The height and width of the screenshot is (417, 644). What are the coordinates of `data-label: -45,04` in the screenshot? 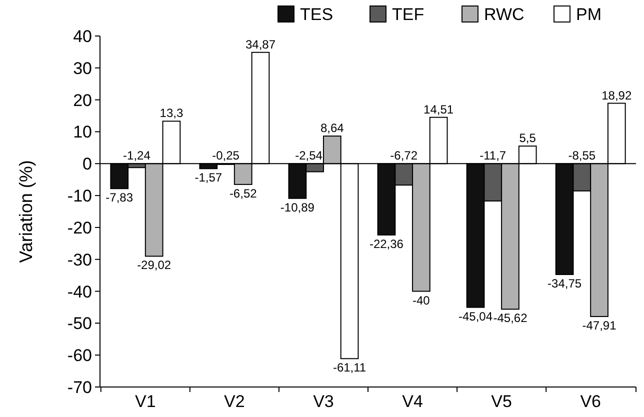 It's located at (475, 316).